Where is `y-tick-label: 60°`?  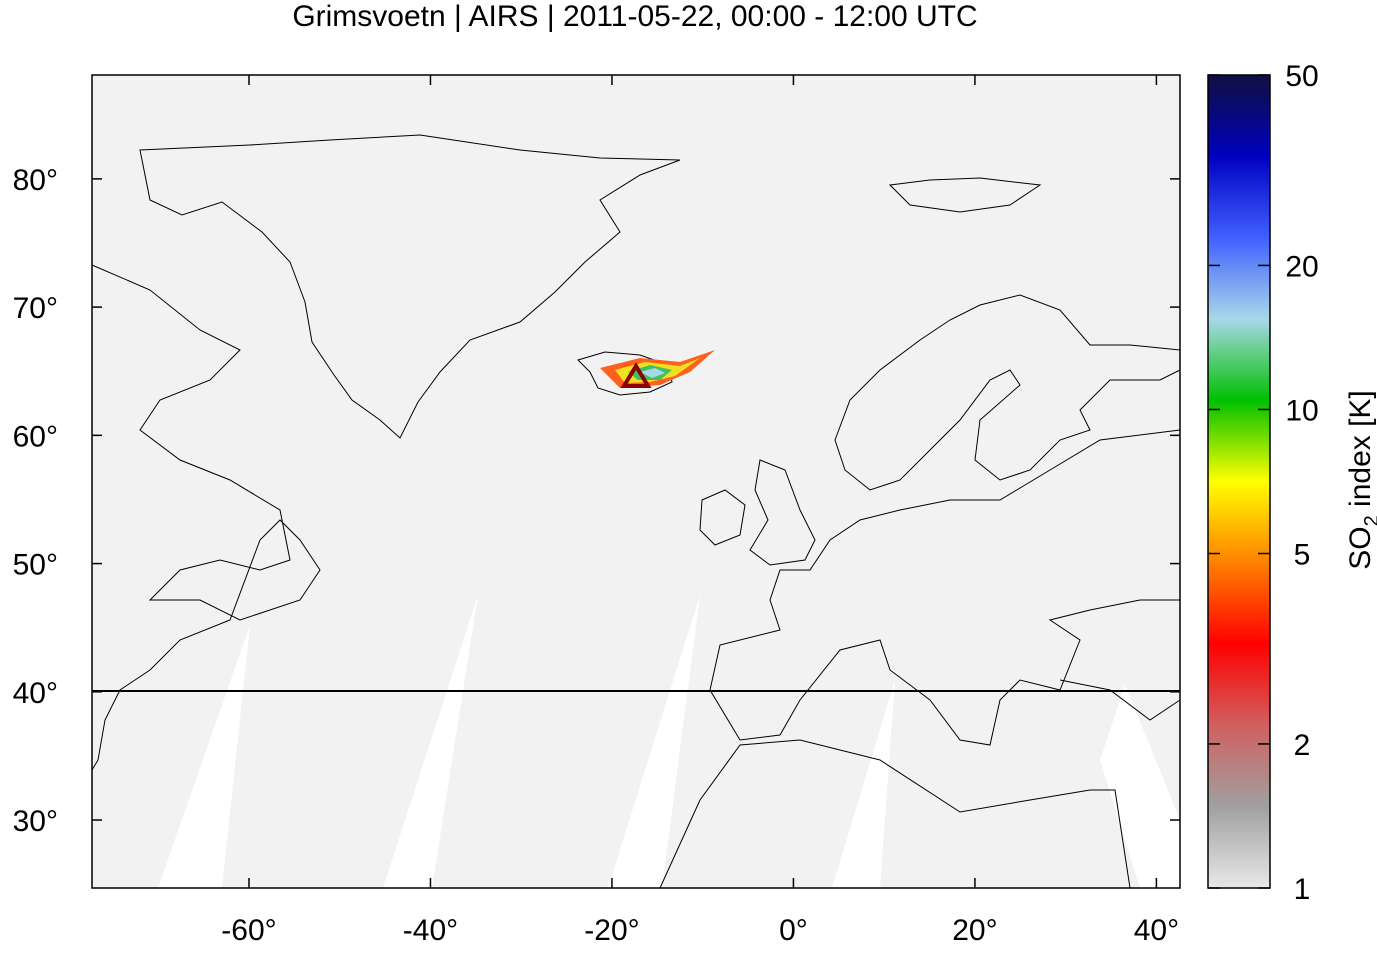
y-tick-label: 60° is located at coordinates (35, 436).